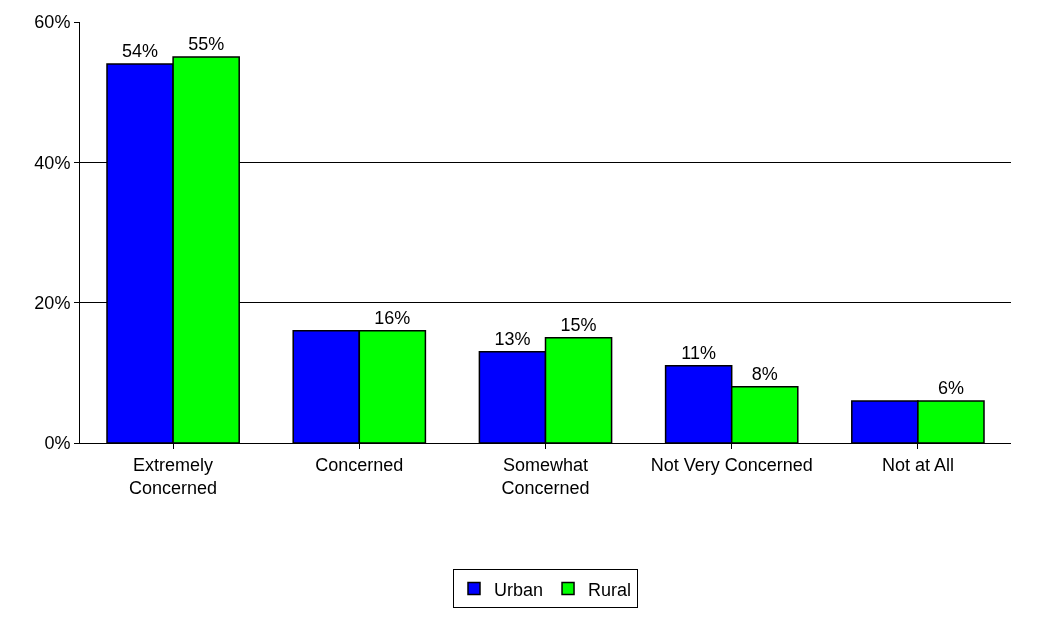  I want to click on x-tick-label: Not Very Concerned, so click(731, 464).